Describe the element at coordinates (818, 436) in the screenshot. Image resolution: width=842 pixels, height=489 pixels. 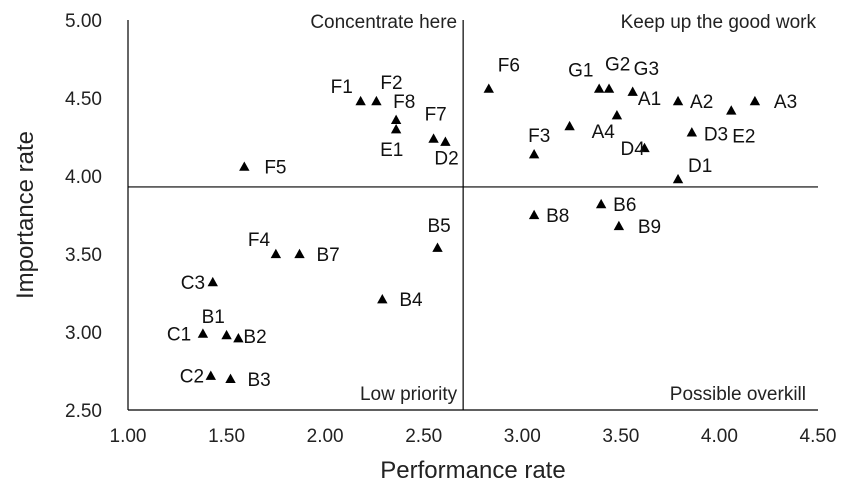
I see `x-tick-label: 4.50` at that location.